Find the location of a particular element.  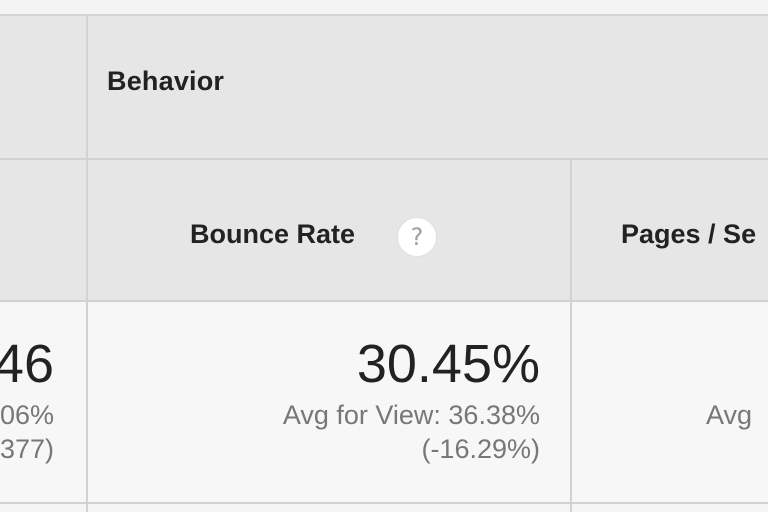

question-circle-icon: ? is located at coordinates (417, 237).